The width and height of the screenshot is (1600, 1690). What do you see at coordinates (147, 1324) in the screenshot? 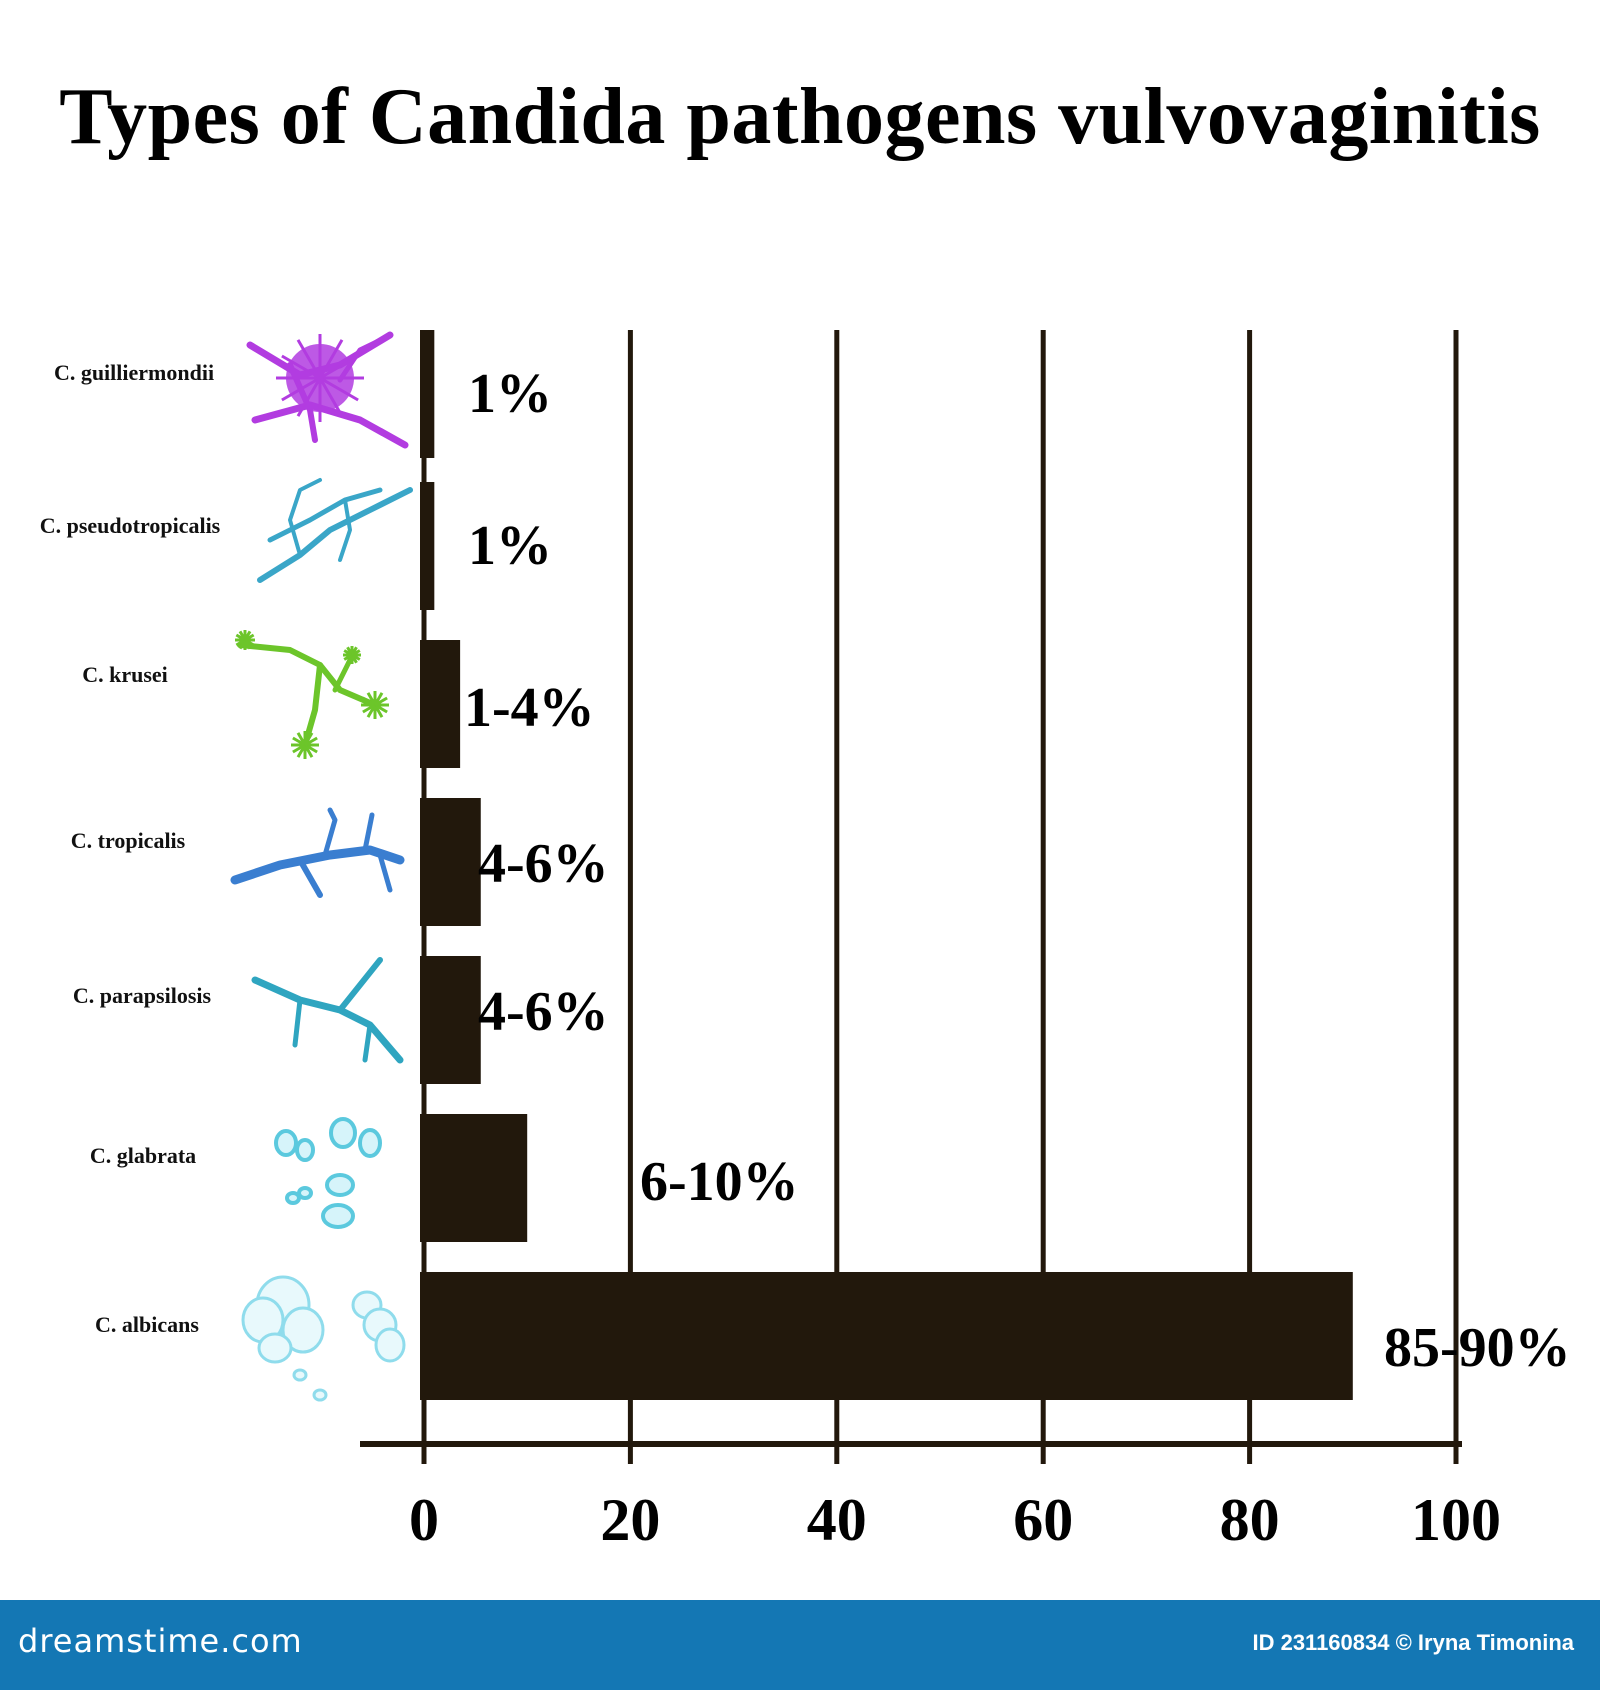
I see `category-label: C. albicans` at bounding box center [147, 1324].